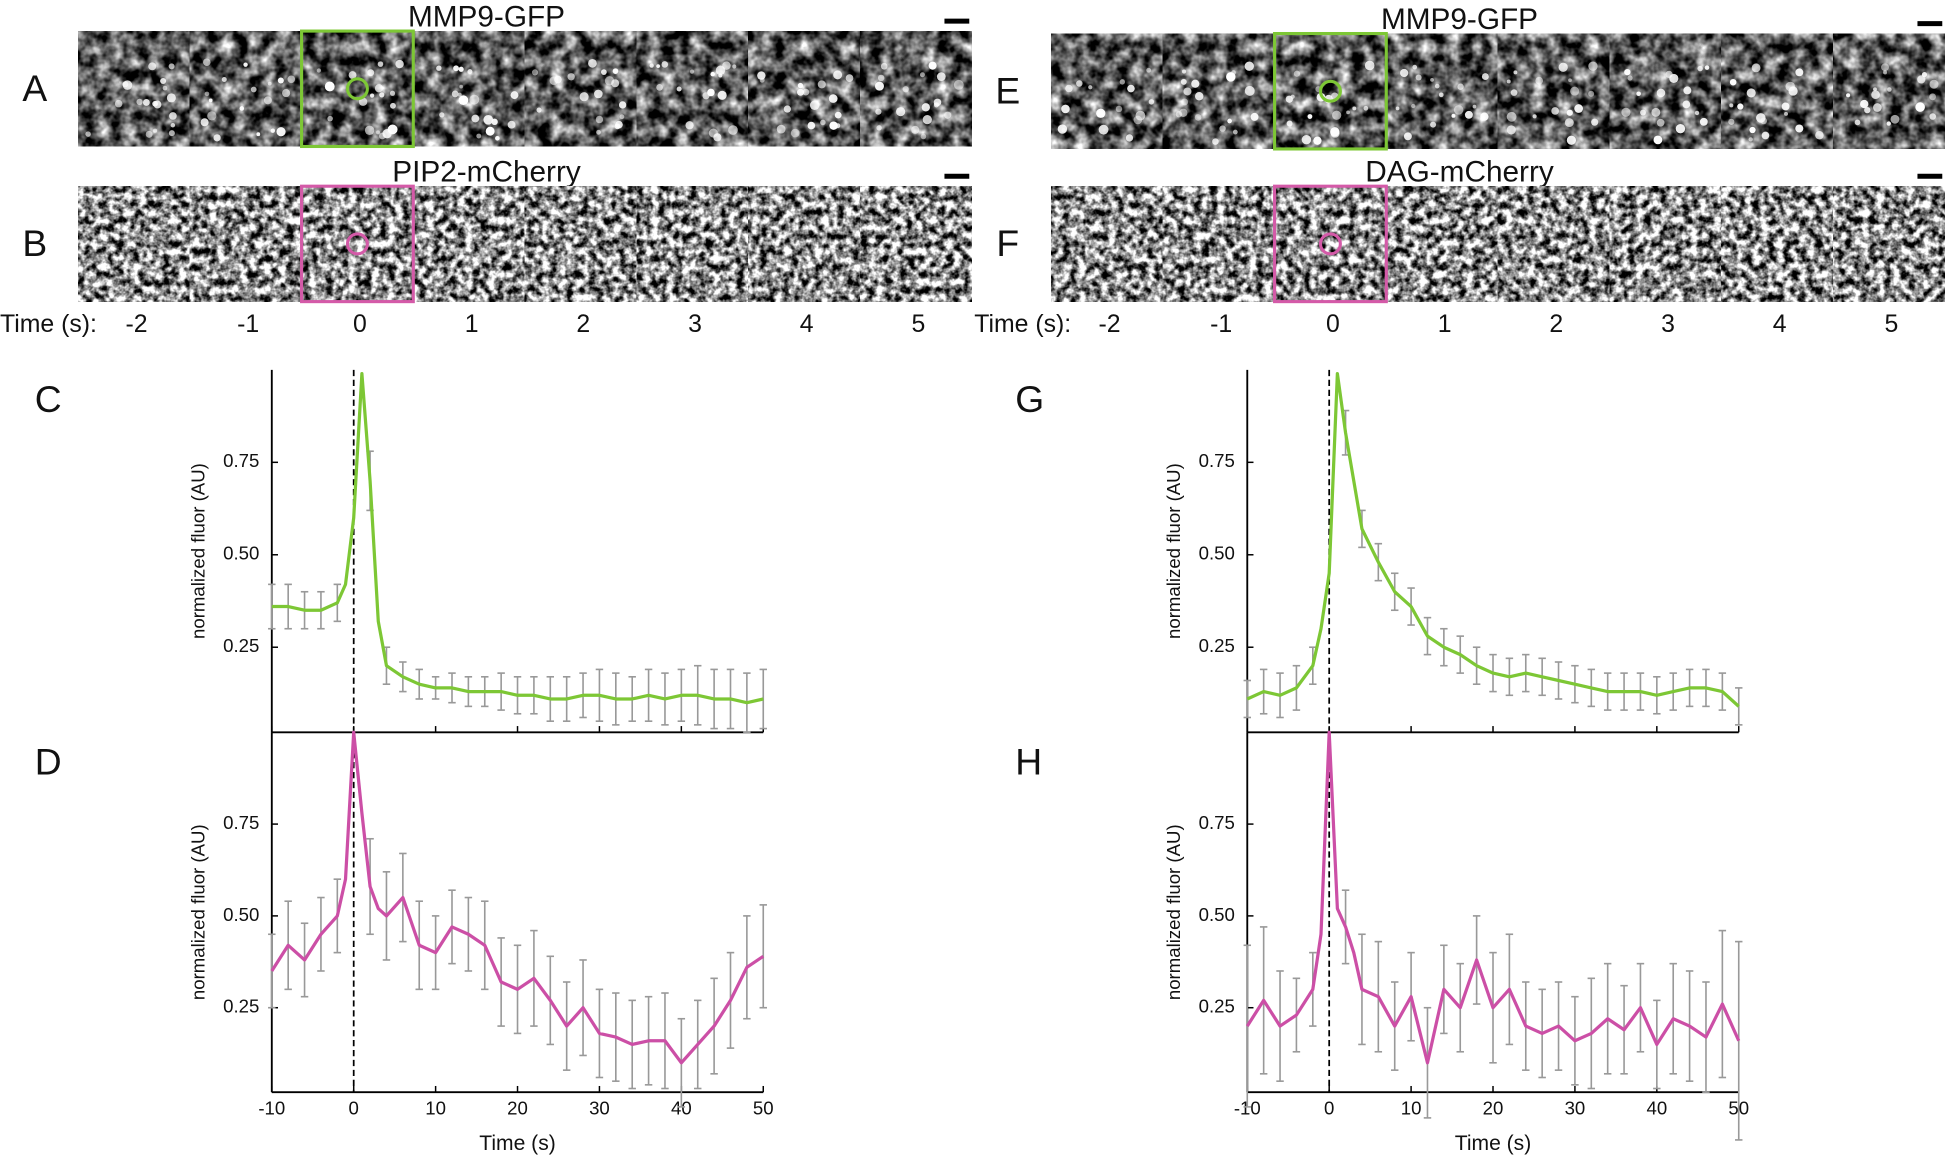 The image size is (1946, 1158). What do you see at coordinates (1656, 1107) in the screenshot?
I see `x-tick-label: 40` at bounding box center [1656, 1107].